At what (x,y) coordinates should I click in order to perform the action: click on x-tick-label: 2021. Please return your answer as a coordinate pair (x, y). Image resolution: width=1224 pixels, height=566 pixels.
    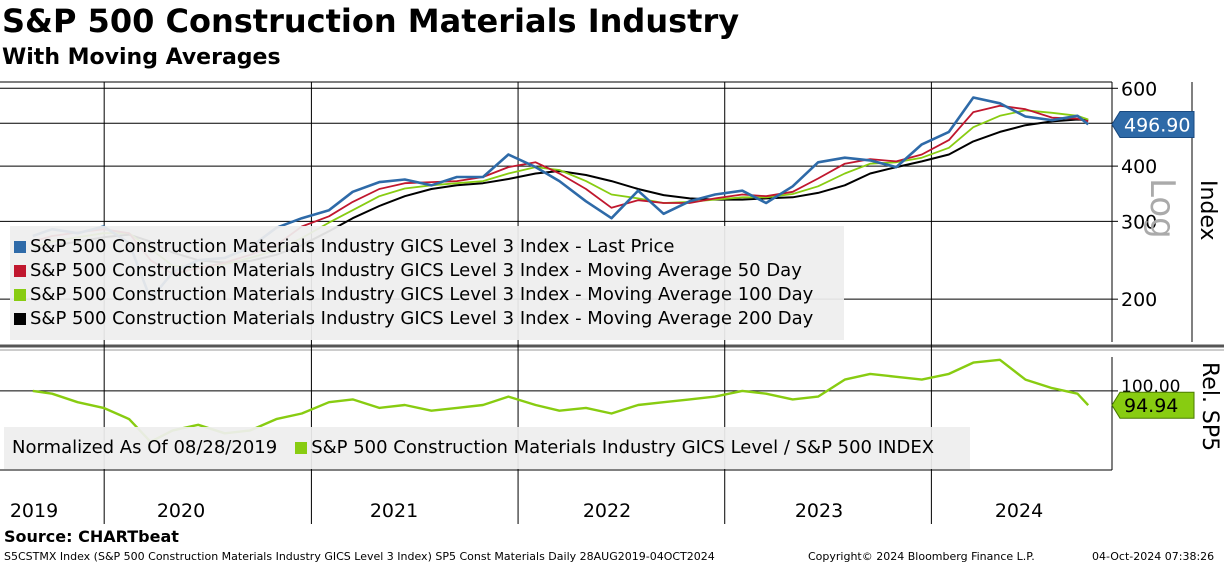
    Looking at the image, I should click on (394, 511).